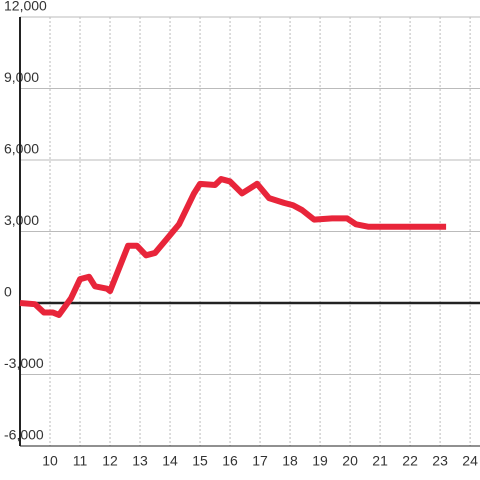  What do you see at coordinates (230, 461) in the screenshot?
I see `x-tick-label: 16` at bounding box center [230, 461].